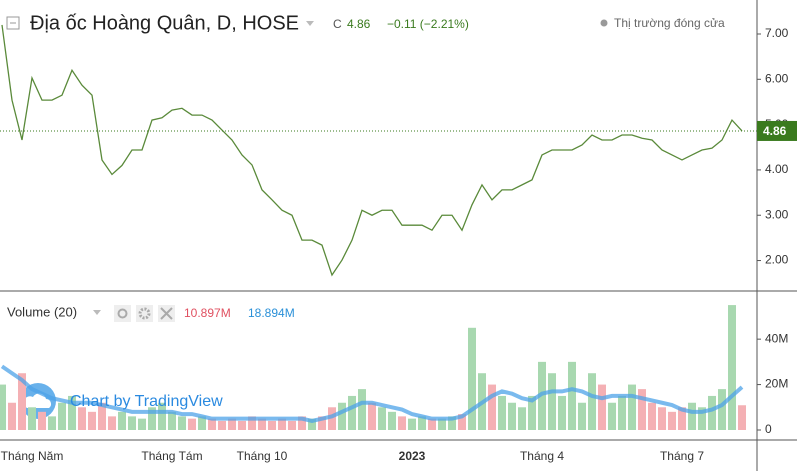 The image size is (797, 471). I want to click on y-tick-label: 2.00, so click(777, 260).